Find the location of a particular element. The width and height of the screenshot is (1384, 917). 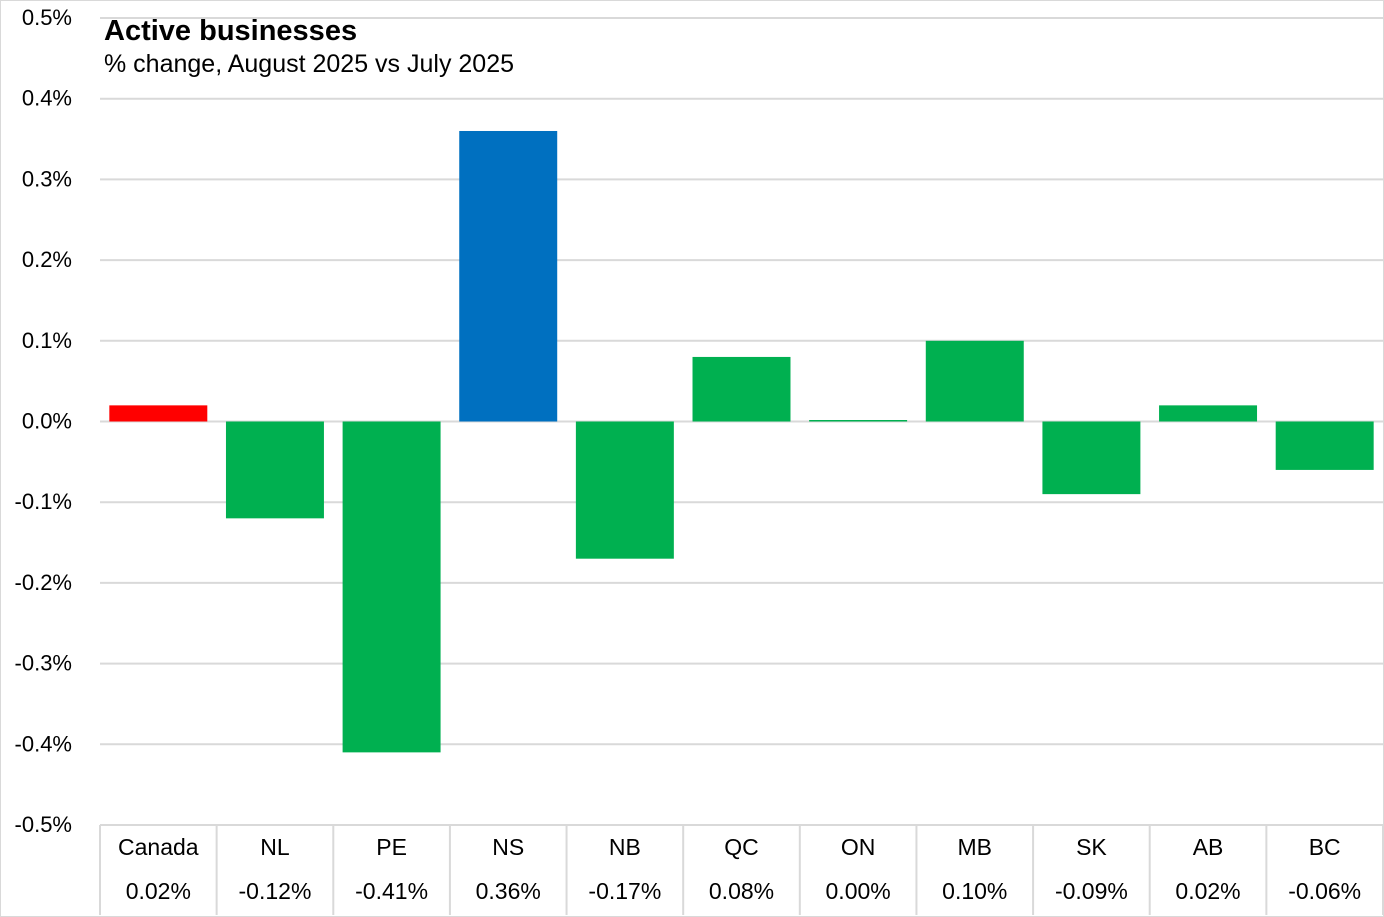

x-category-label: QC is located at coordinates (741, 847).